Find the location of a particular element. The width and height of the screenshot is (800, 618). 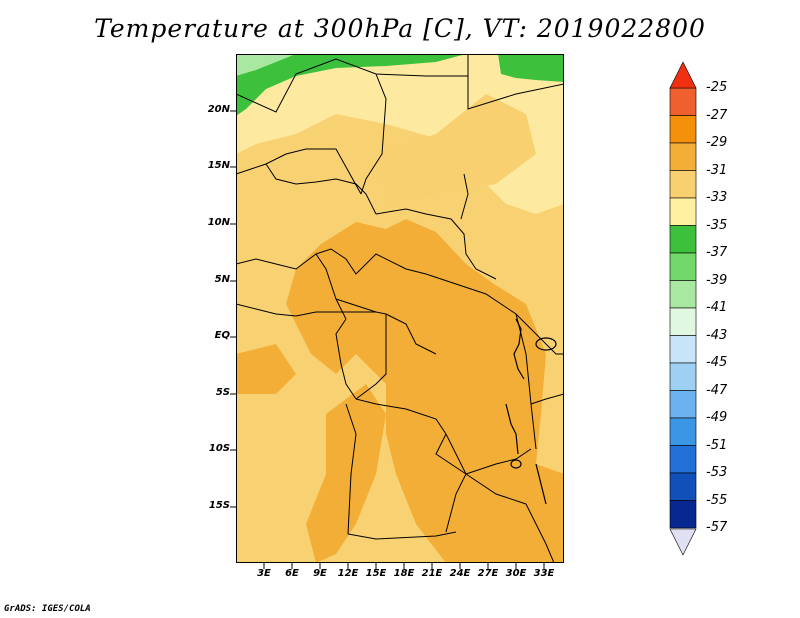

colorbar-label: -49 is located at coordinates (717, 417).